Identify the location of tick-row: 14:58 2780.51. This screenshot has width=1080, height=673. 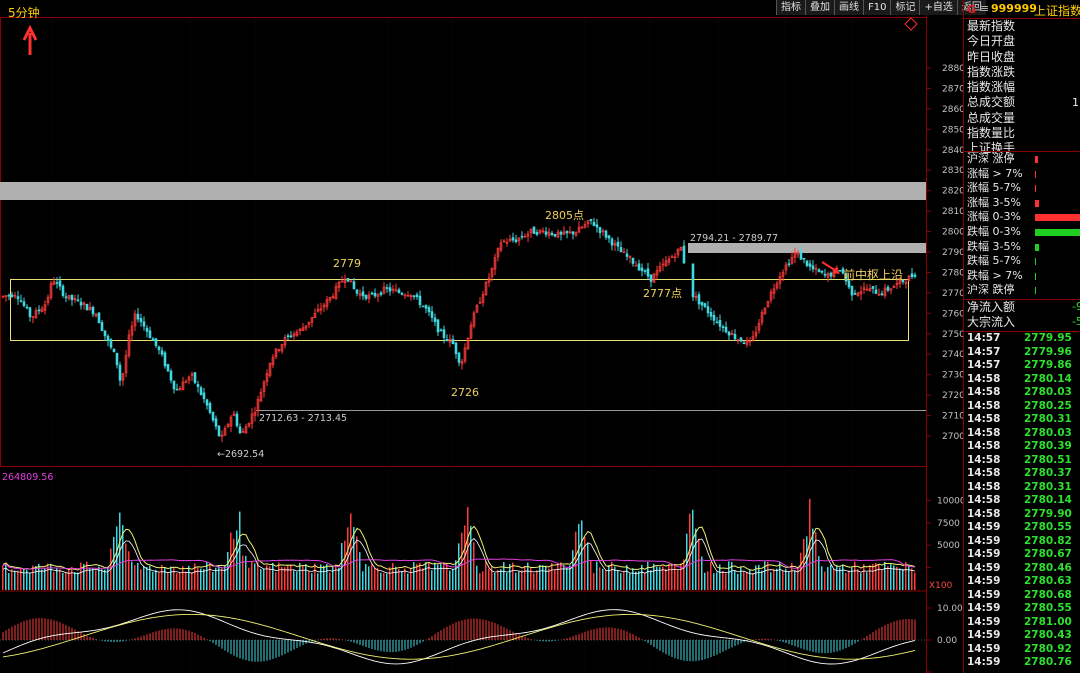
(1022, 461).